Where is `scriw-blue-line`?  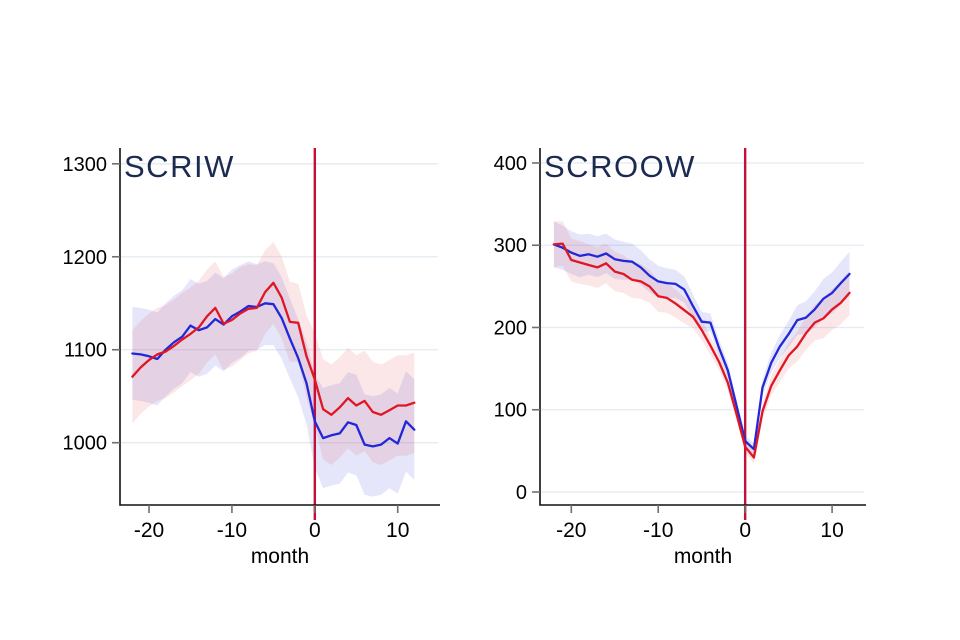
scriw-blue-line is located at coordinates (273, 375).